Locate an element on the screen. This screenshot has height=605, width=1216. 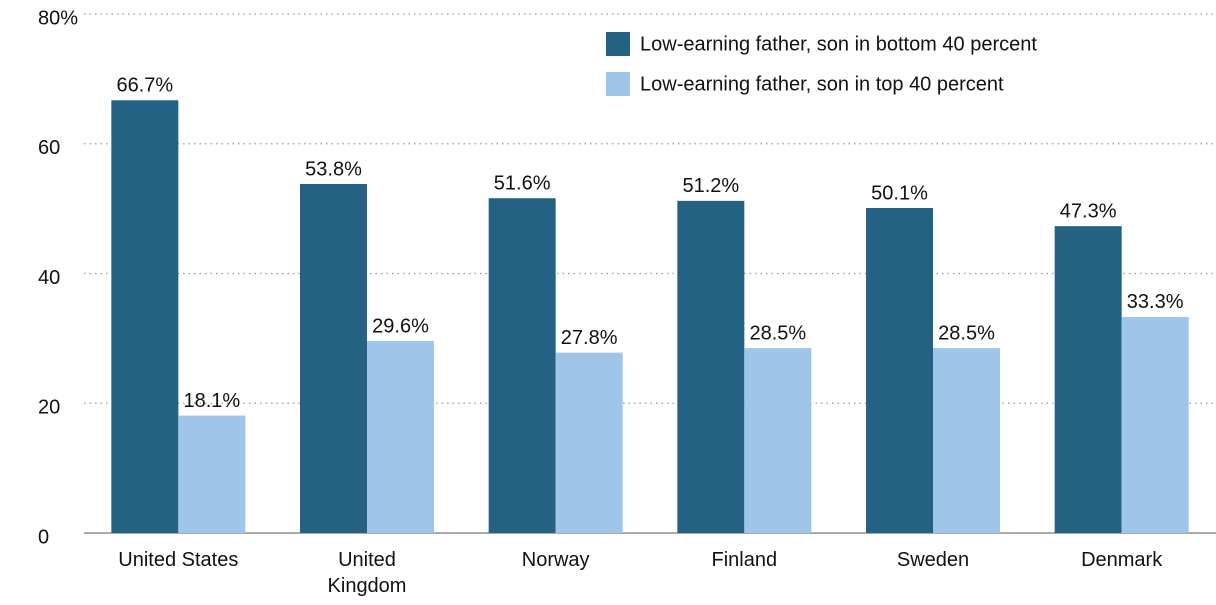
value-label: 33.3% is located at coordinates (1155, 302).